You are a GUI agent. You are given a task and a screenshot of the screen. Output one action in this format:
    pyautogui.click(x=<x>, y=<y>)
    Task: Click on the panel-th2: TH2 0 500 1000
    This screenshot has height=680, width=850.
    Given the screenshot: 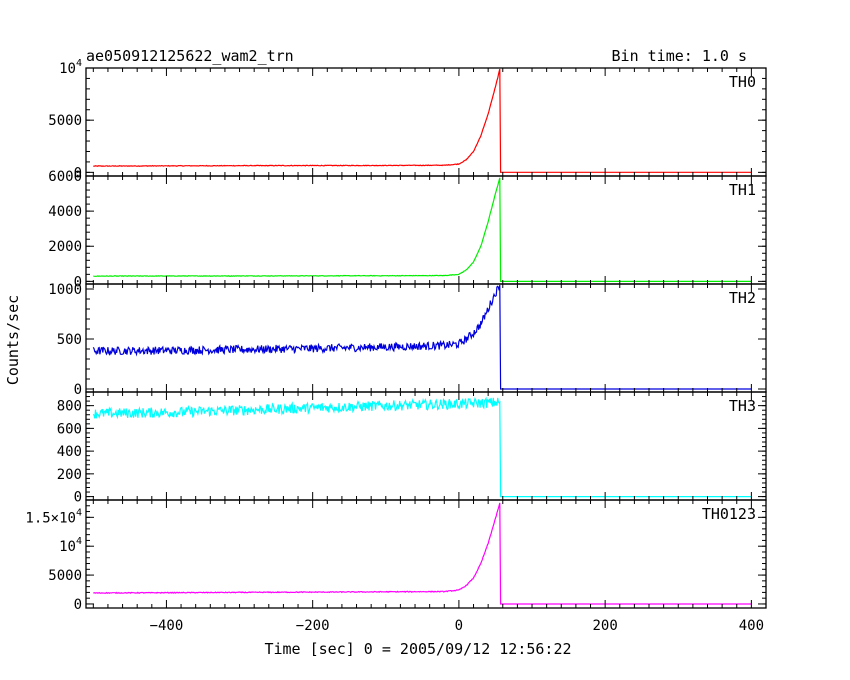 What is the action you would take?
    pyautogui.click(x=407, y=340)
    